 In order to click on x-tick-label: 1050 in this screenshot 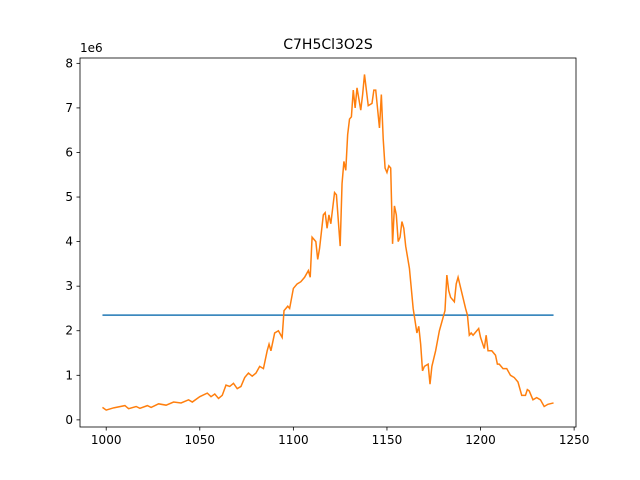, I will do `click(200, 440)`.